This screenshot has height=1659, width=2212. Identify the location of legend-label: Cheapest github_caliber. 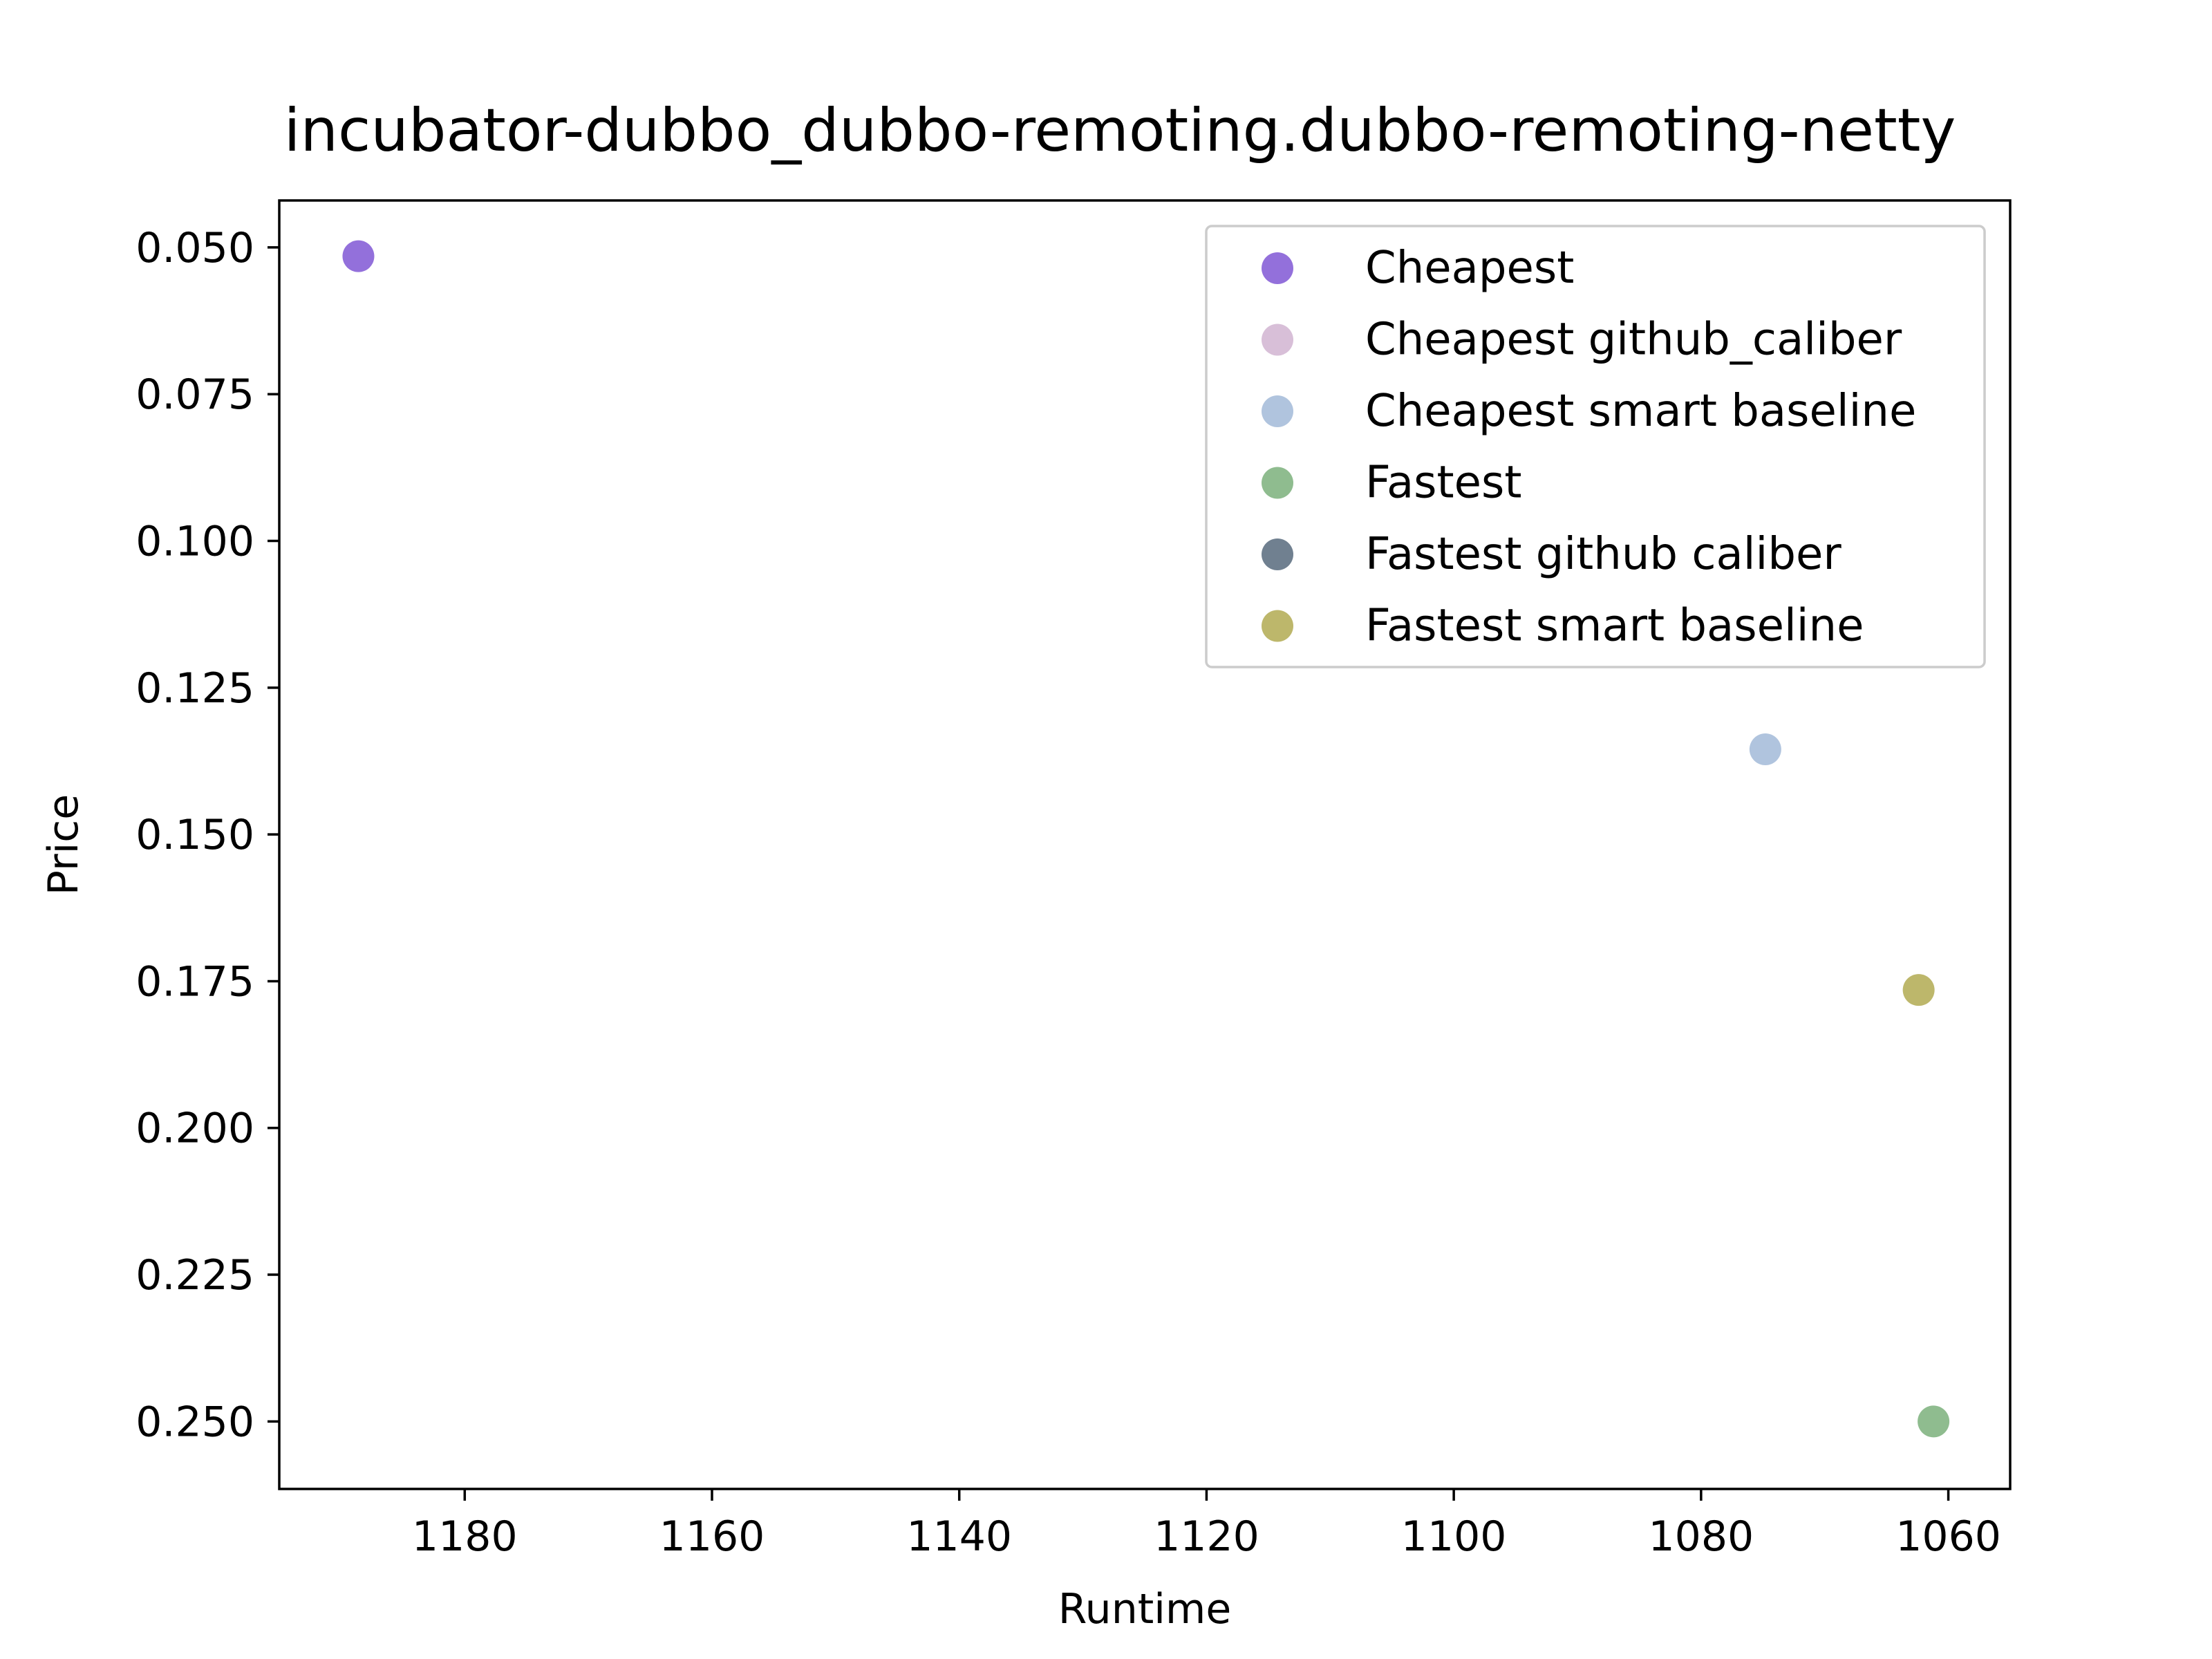
(1633, 340).